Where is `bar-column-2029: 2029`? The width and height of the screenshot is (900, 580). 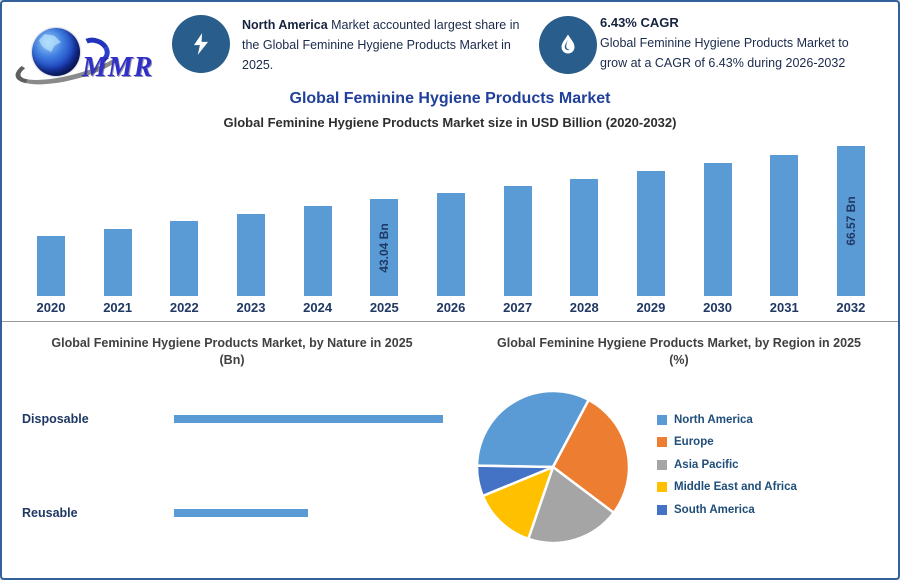
bar-column-2029: 2029 is located at coordinates (651, 243).